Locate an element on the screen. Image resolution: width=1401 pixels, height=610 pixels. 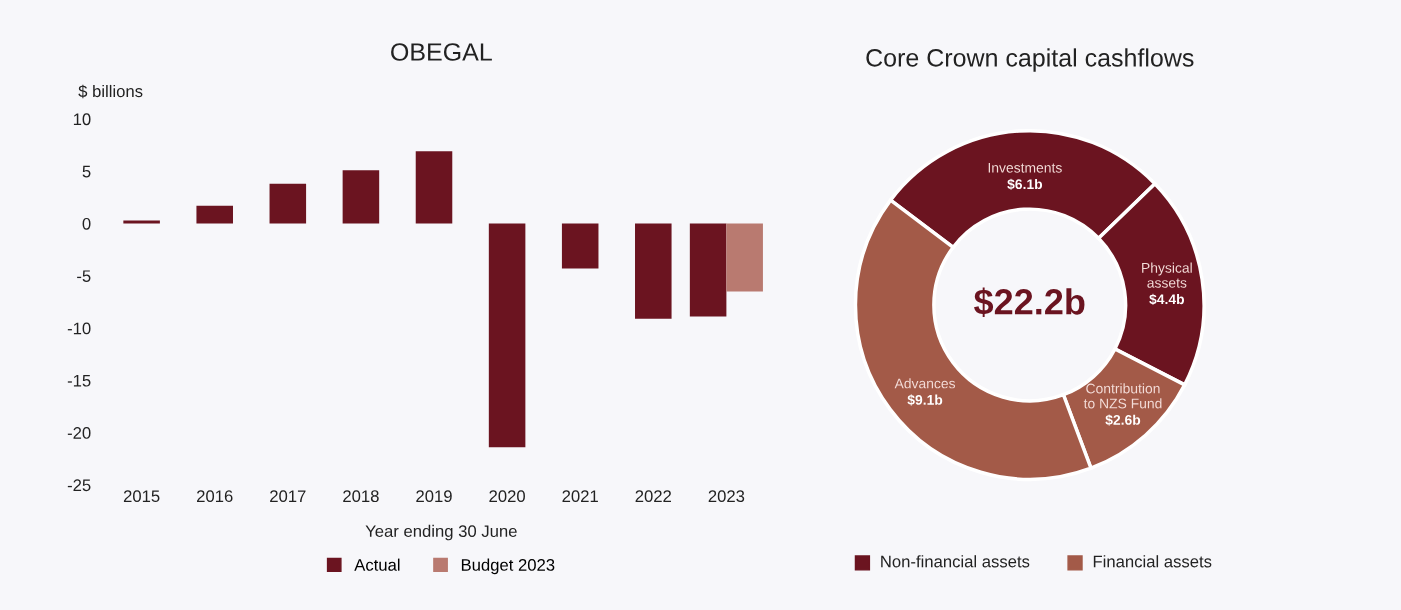
data-label: $4.4b is located at coordinates (1167, 299).